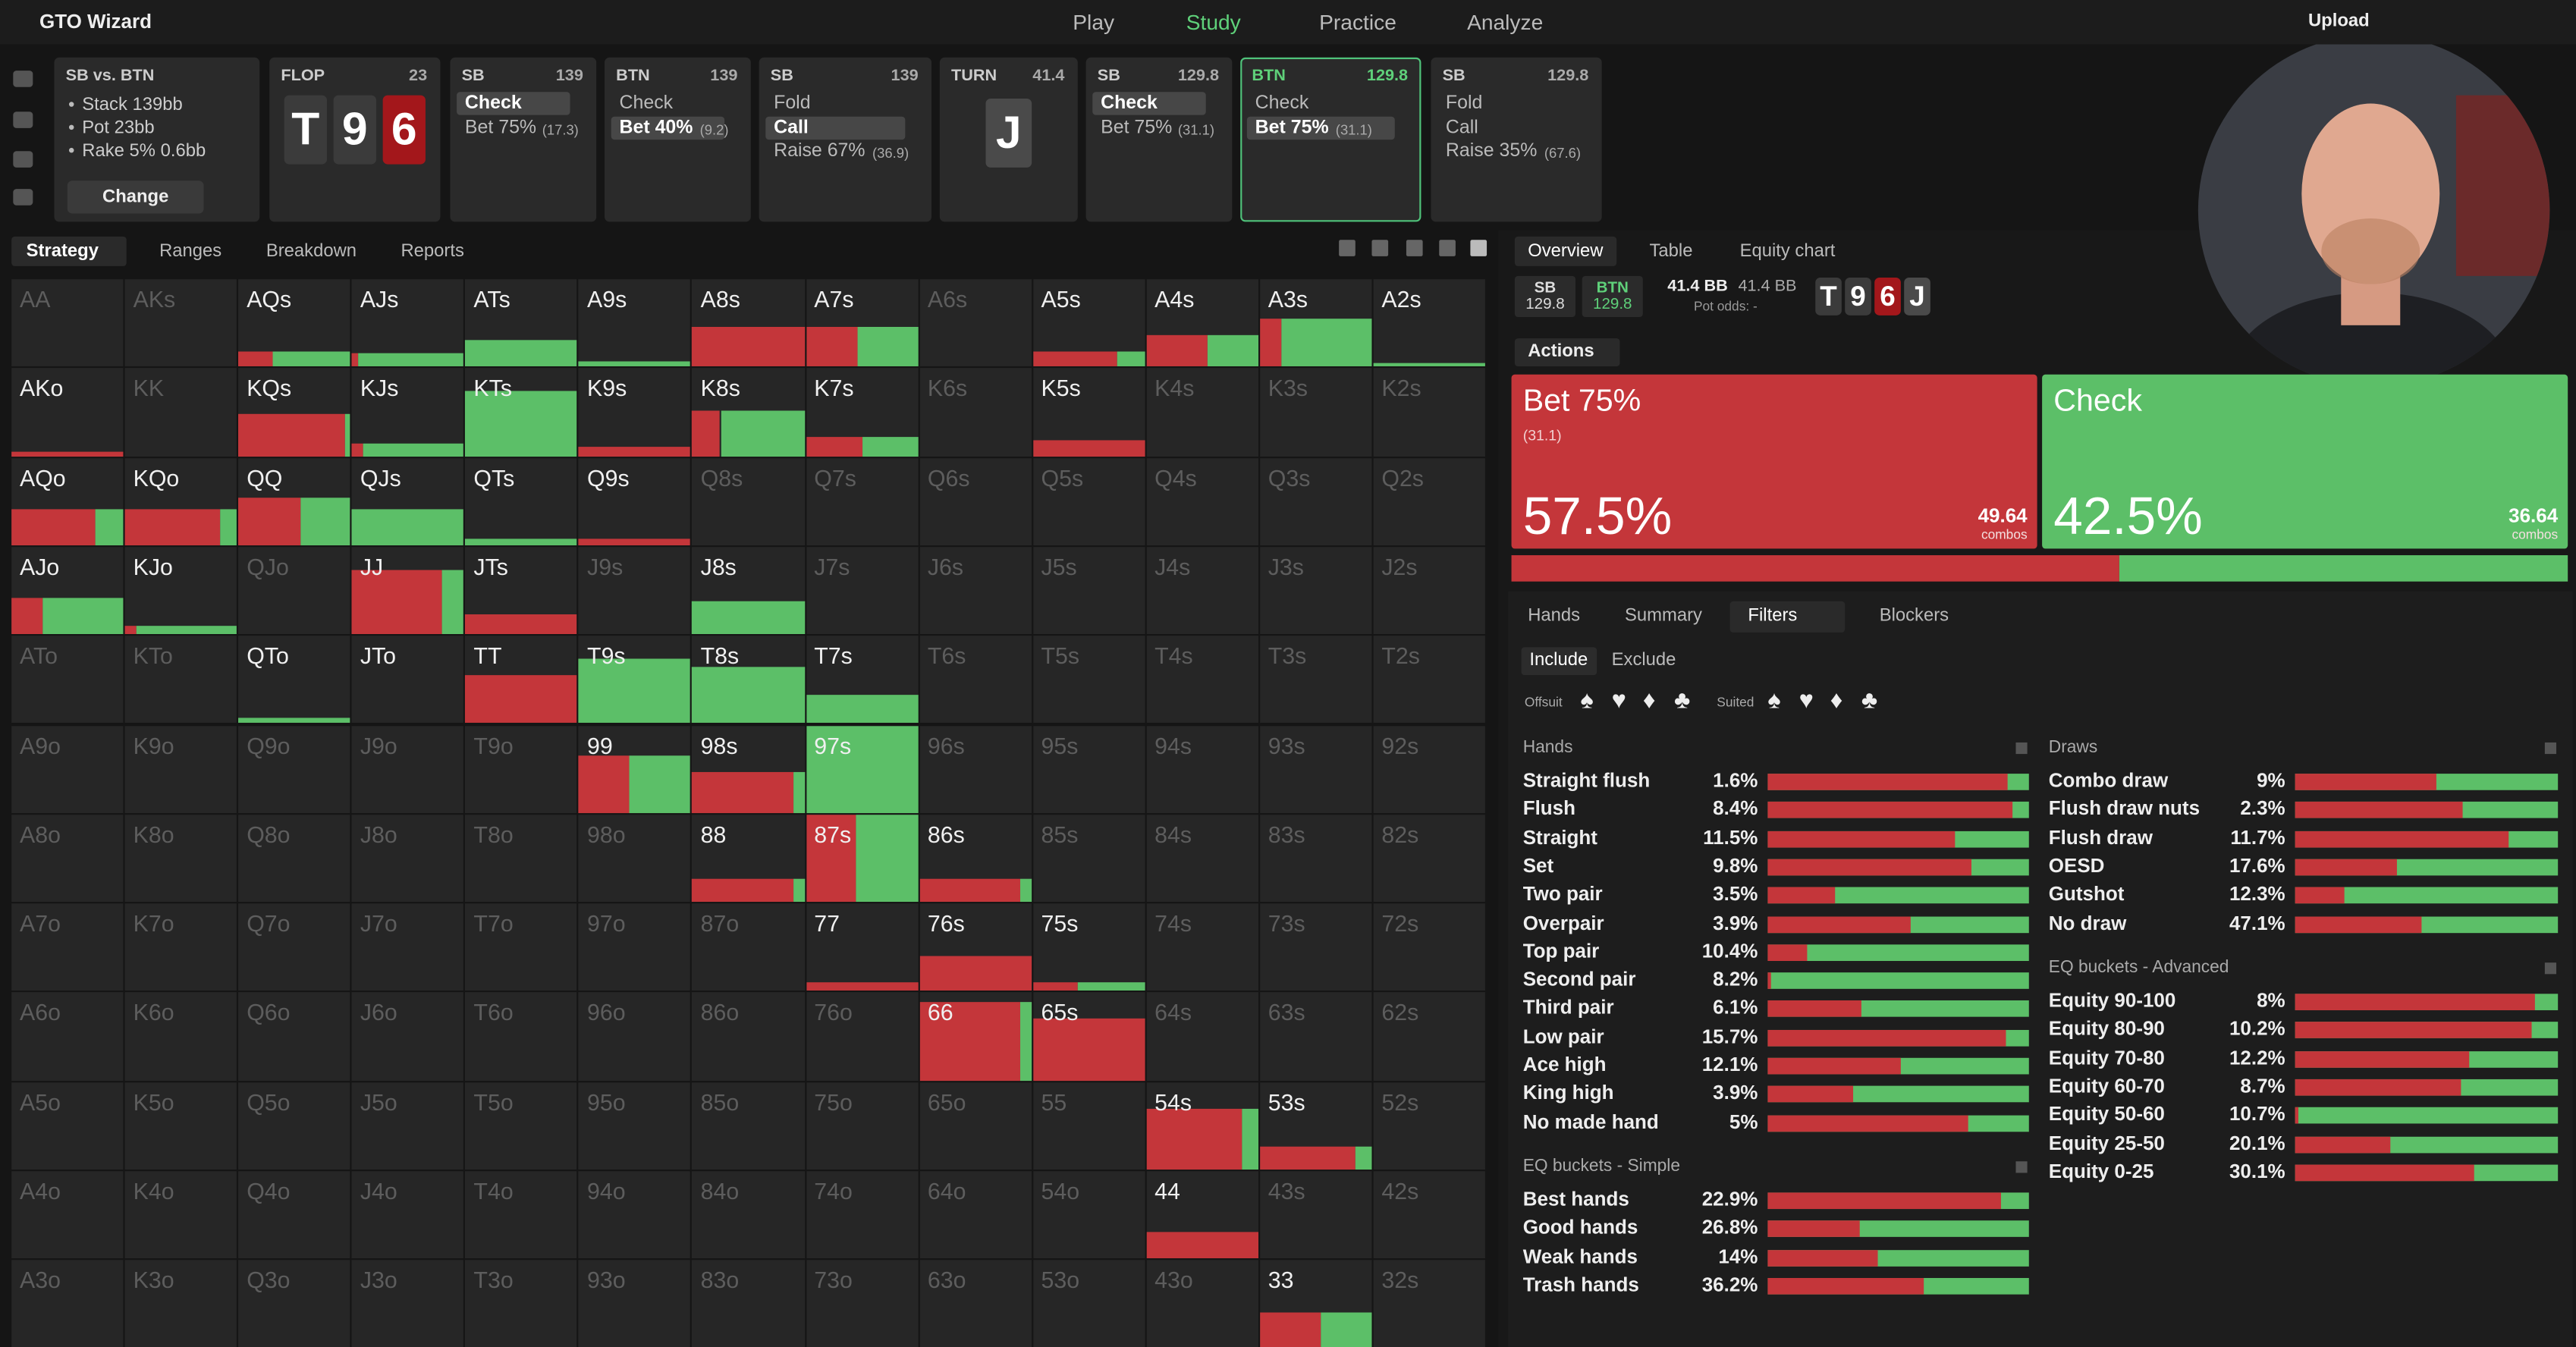 This screenshot has height=1347, width=2576. I want to click on suit-filter: ♠, so click(1774, 700).